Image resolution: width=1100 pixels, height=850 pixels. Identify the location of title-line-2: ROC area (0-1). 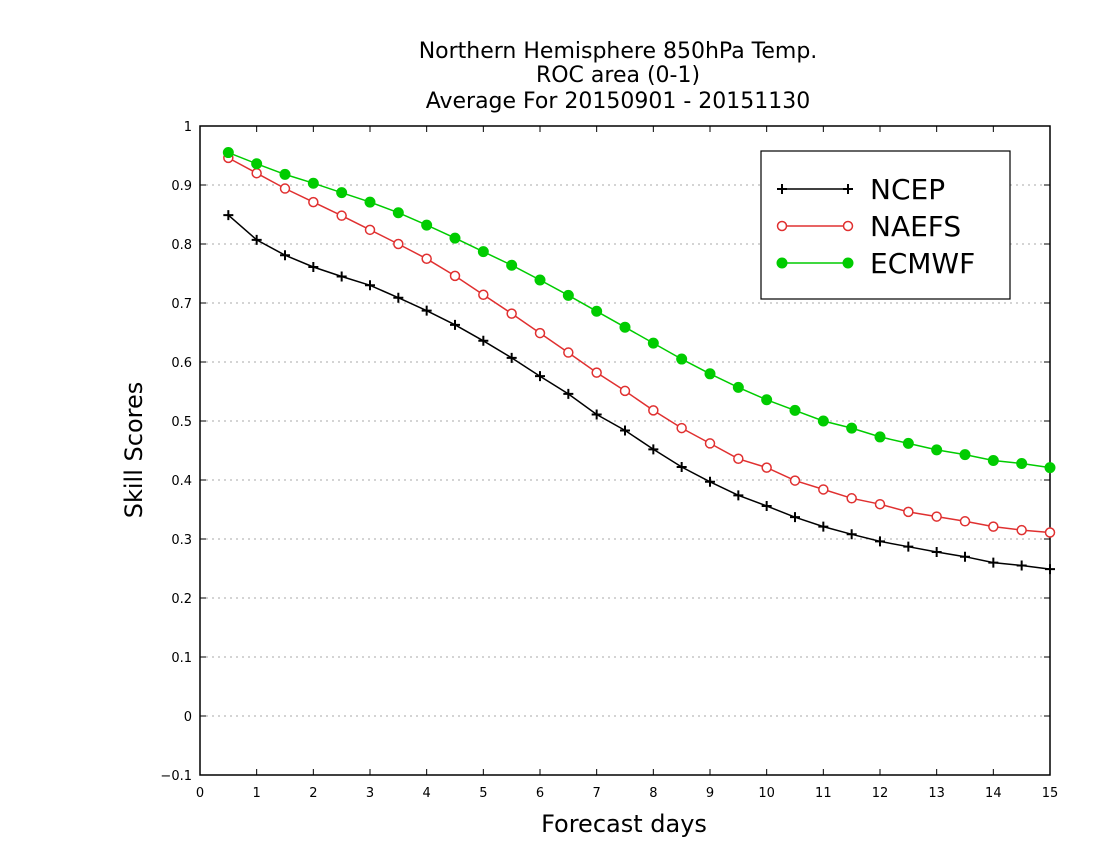
(618, 75).